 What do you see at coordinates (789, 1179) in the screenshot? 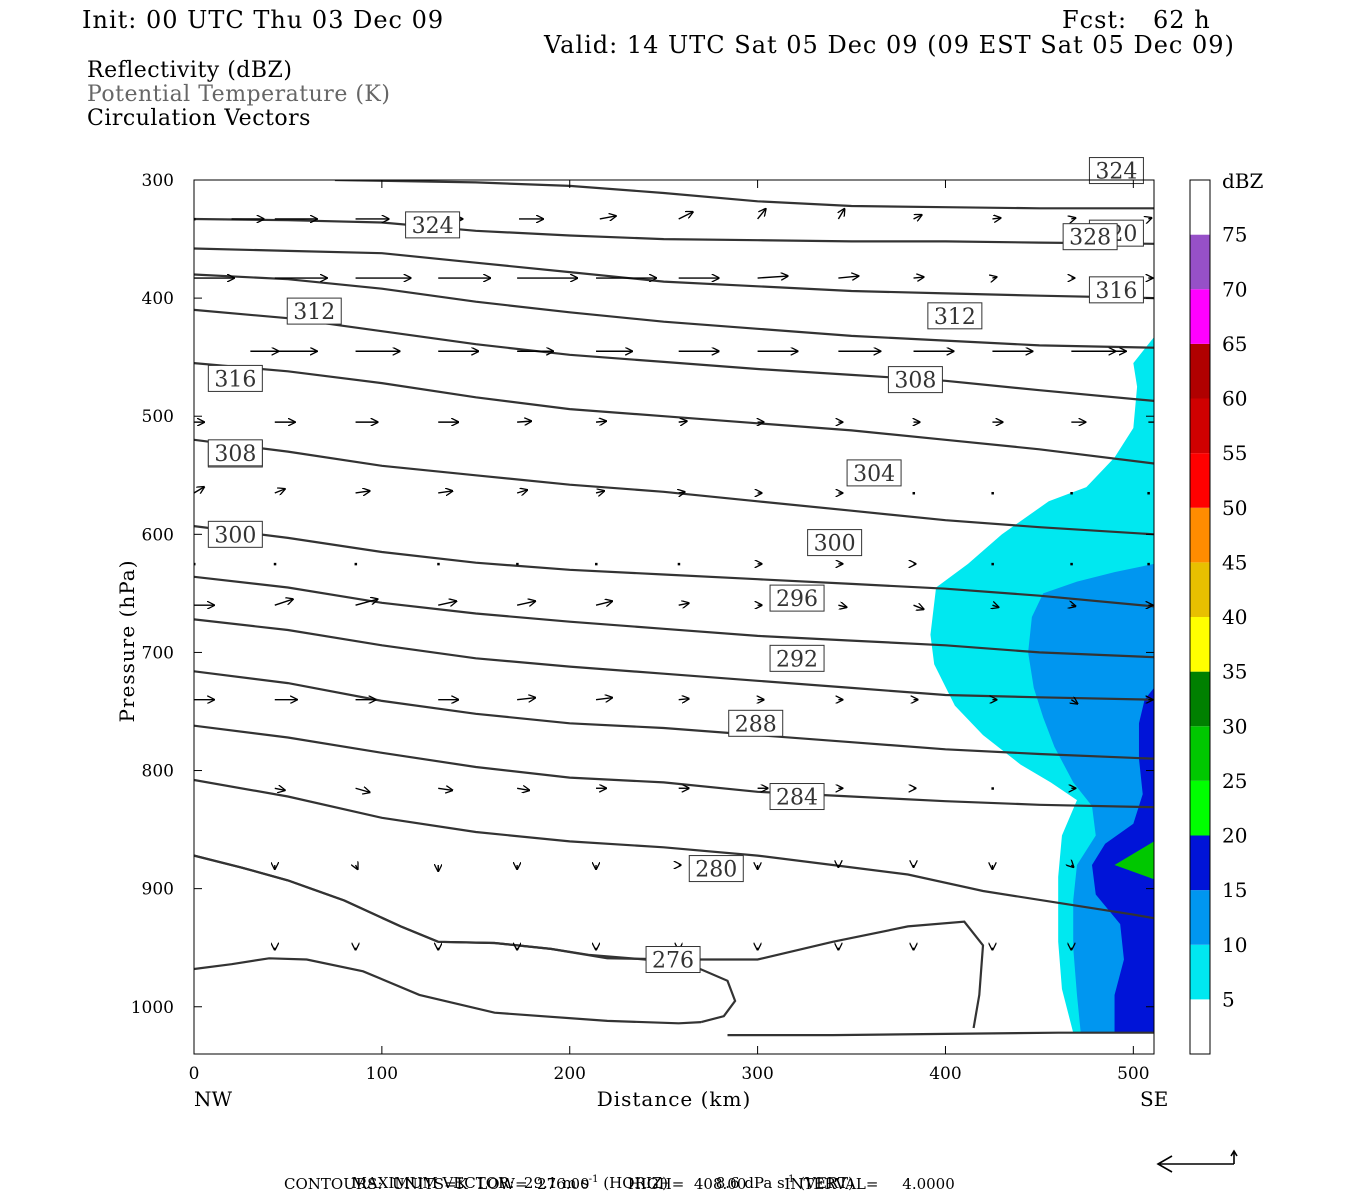
I see `exp-2: -1` at bounding box center [789, 1179].